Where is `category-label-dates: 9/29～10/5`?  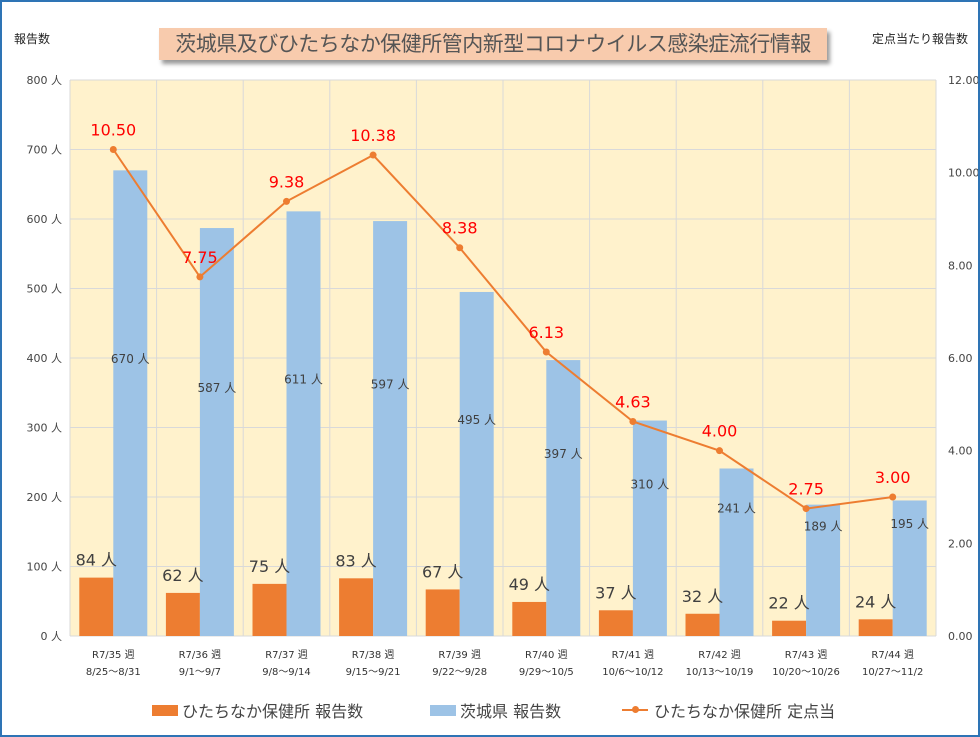 category-label-dates: 9/29～10/5 is located at coordinates (546, 672).